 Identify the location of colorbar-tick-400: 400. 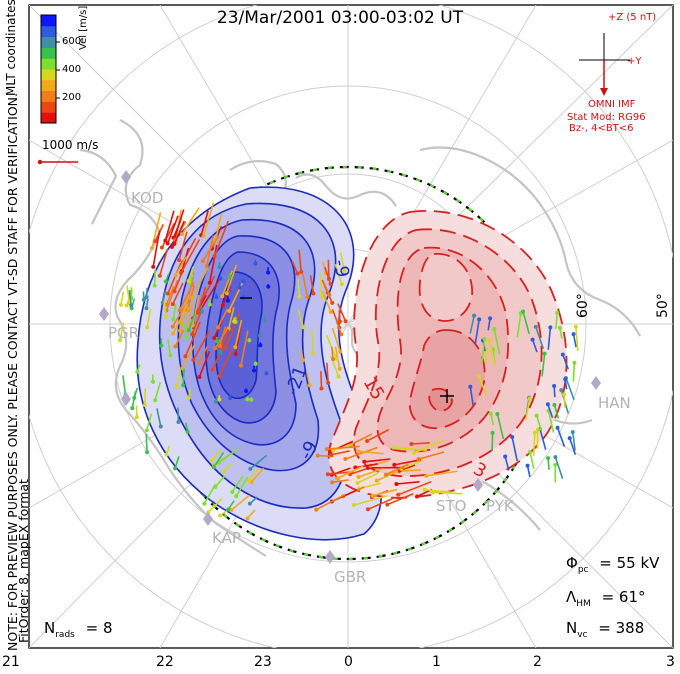
(72, 69).